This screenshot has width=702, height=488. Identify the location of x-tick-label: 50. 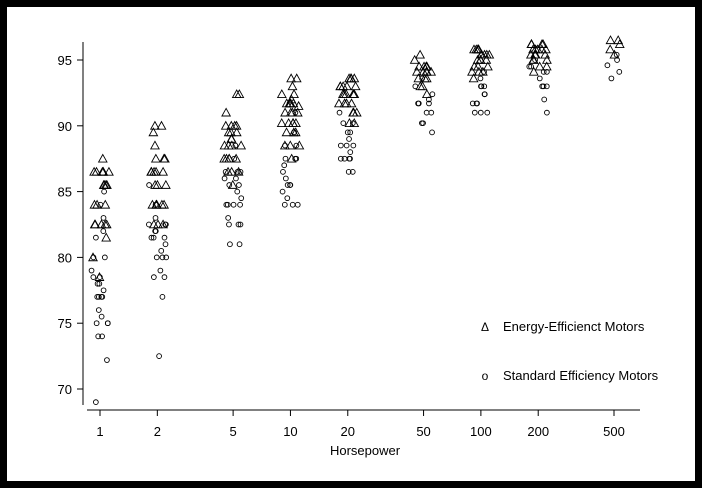
(423, 431).